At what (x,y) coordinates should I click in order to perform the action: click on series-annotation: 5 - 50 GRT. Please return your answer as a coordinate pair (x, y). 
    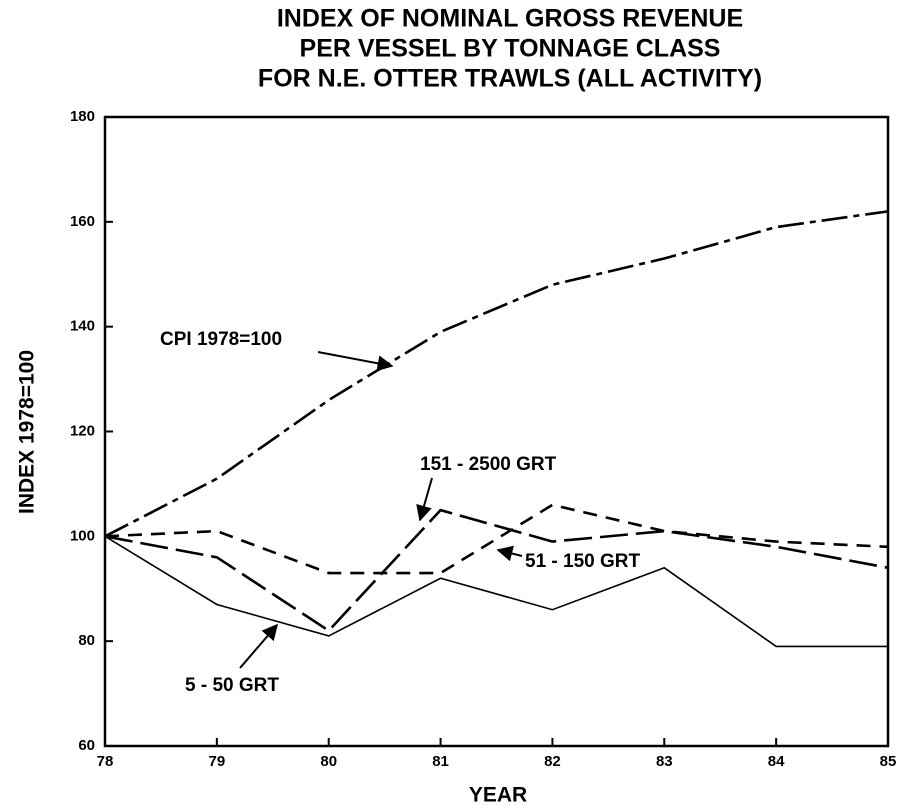
    Looking at the image, I should click on (232, 685).